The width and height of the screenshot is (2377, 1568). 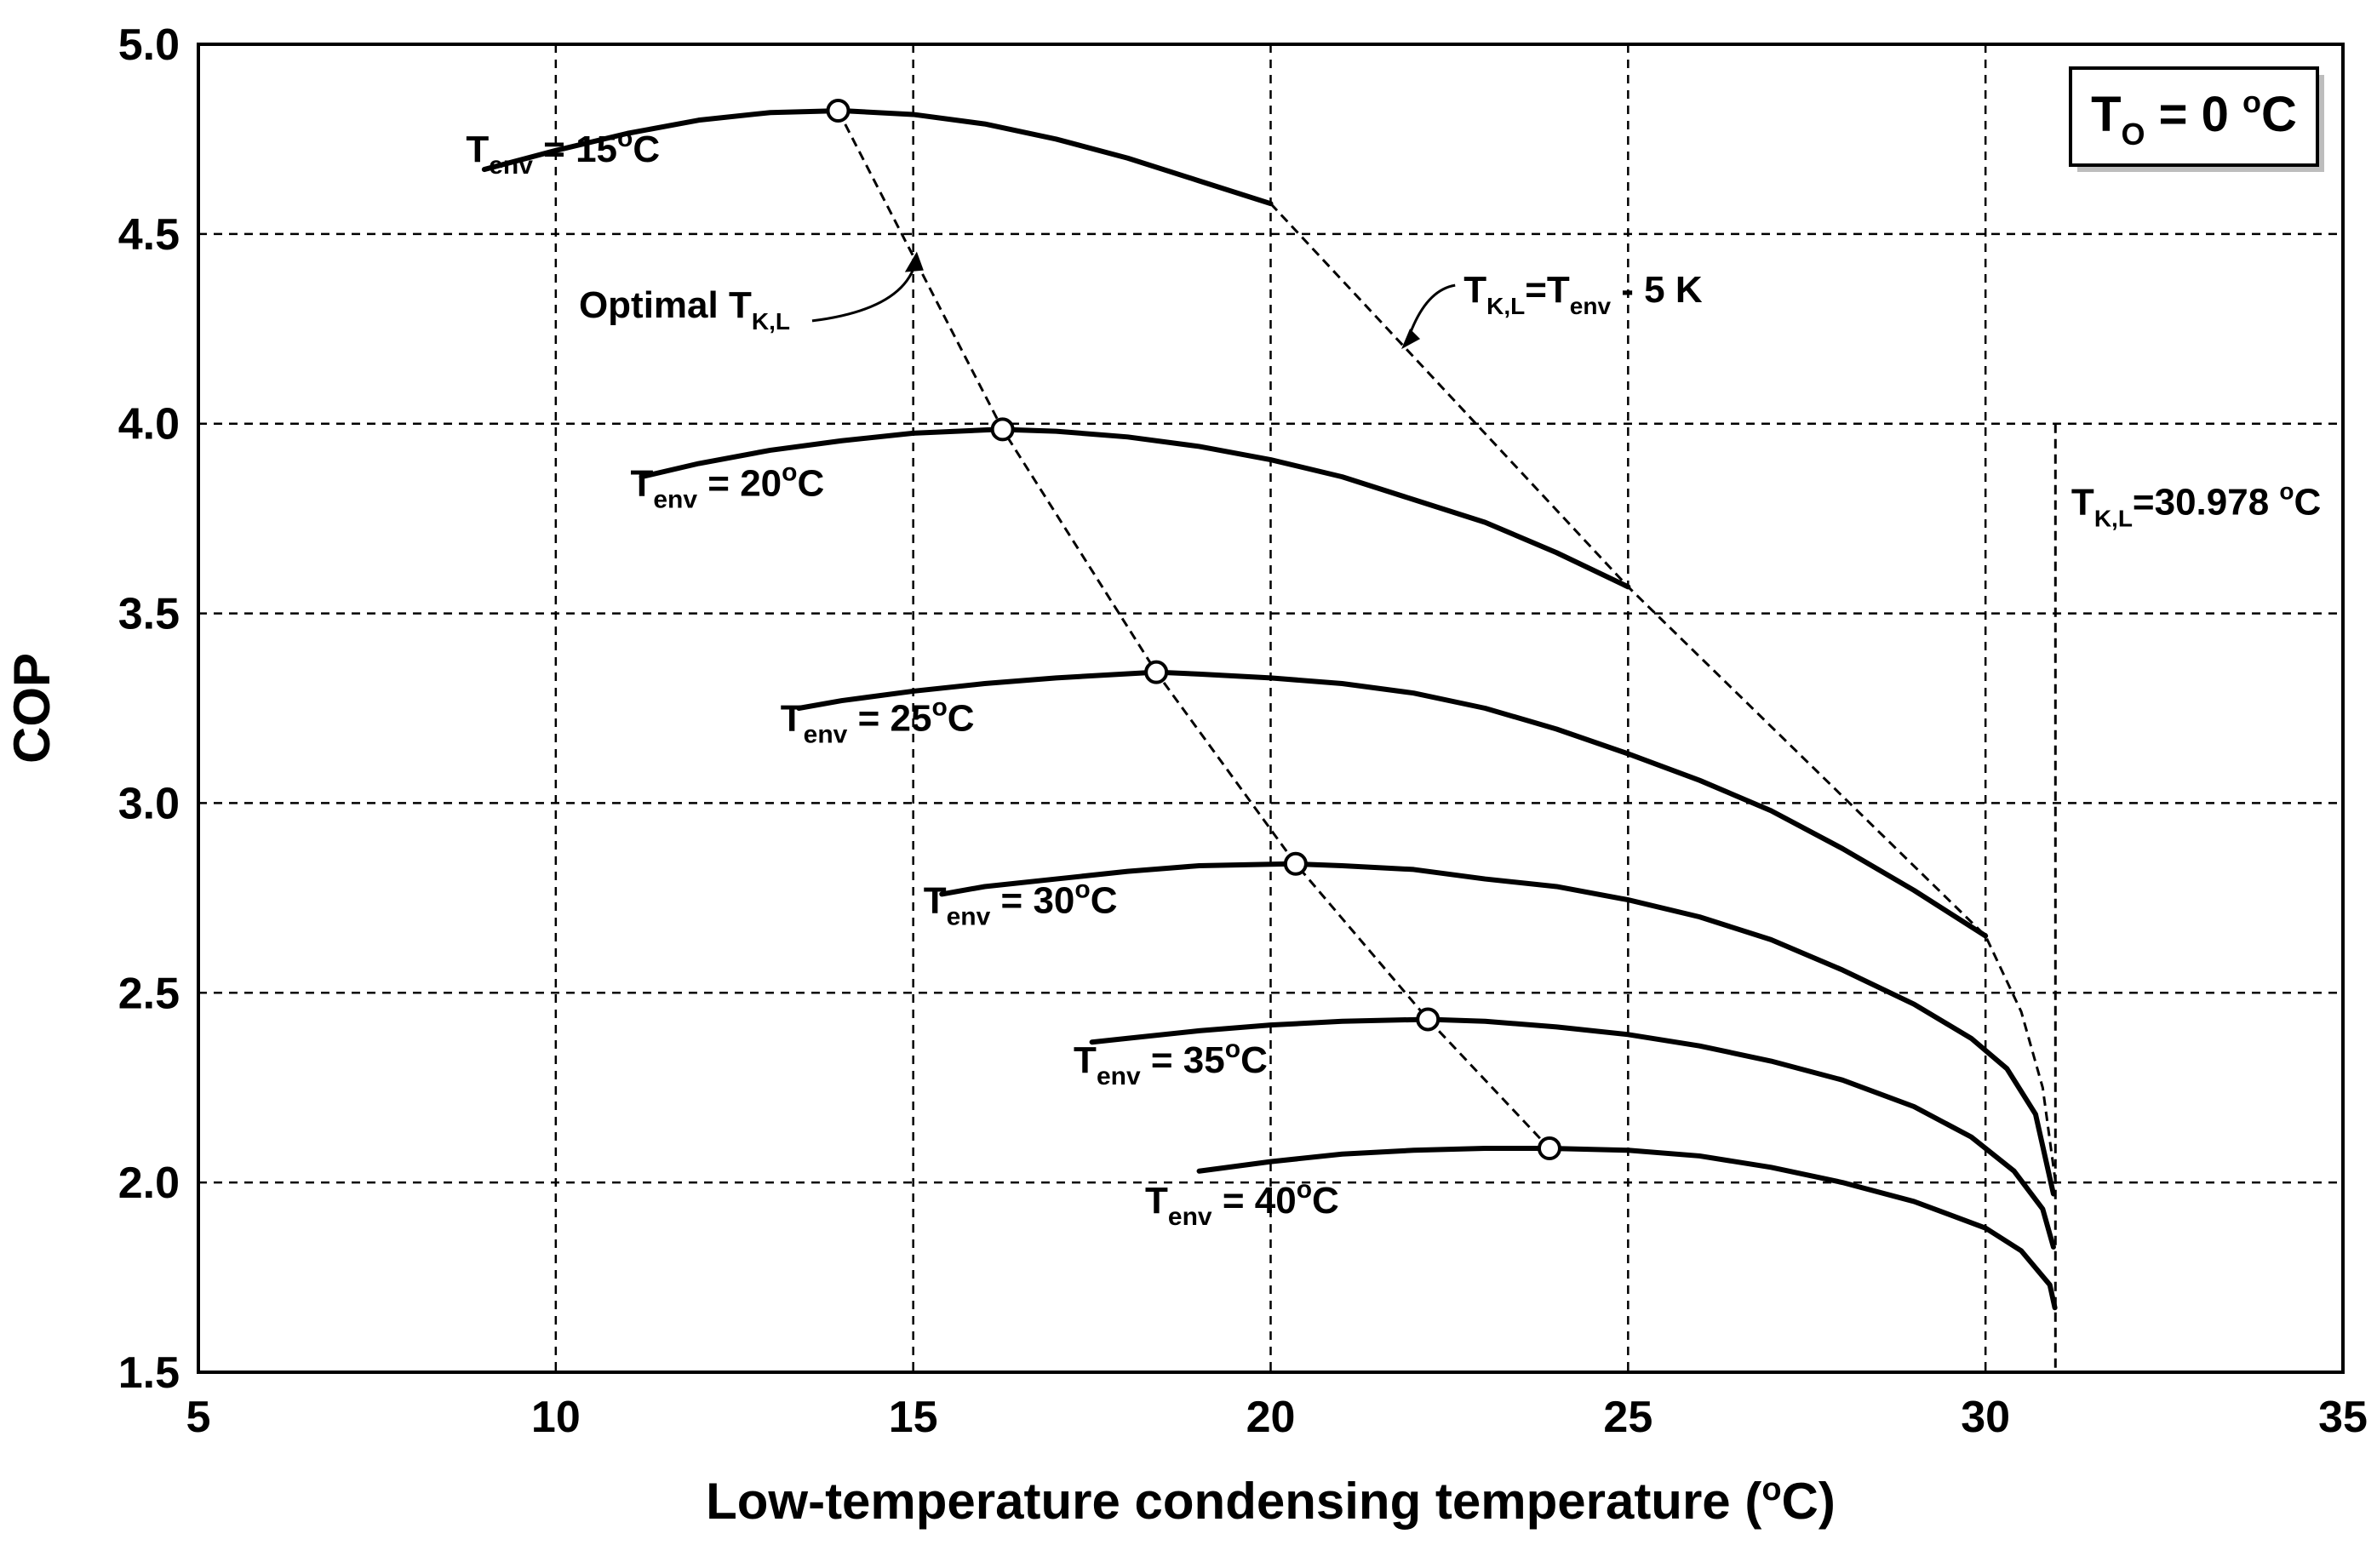 I want to click on vline-annotation-main: T, so click(x=2082, y=503).